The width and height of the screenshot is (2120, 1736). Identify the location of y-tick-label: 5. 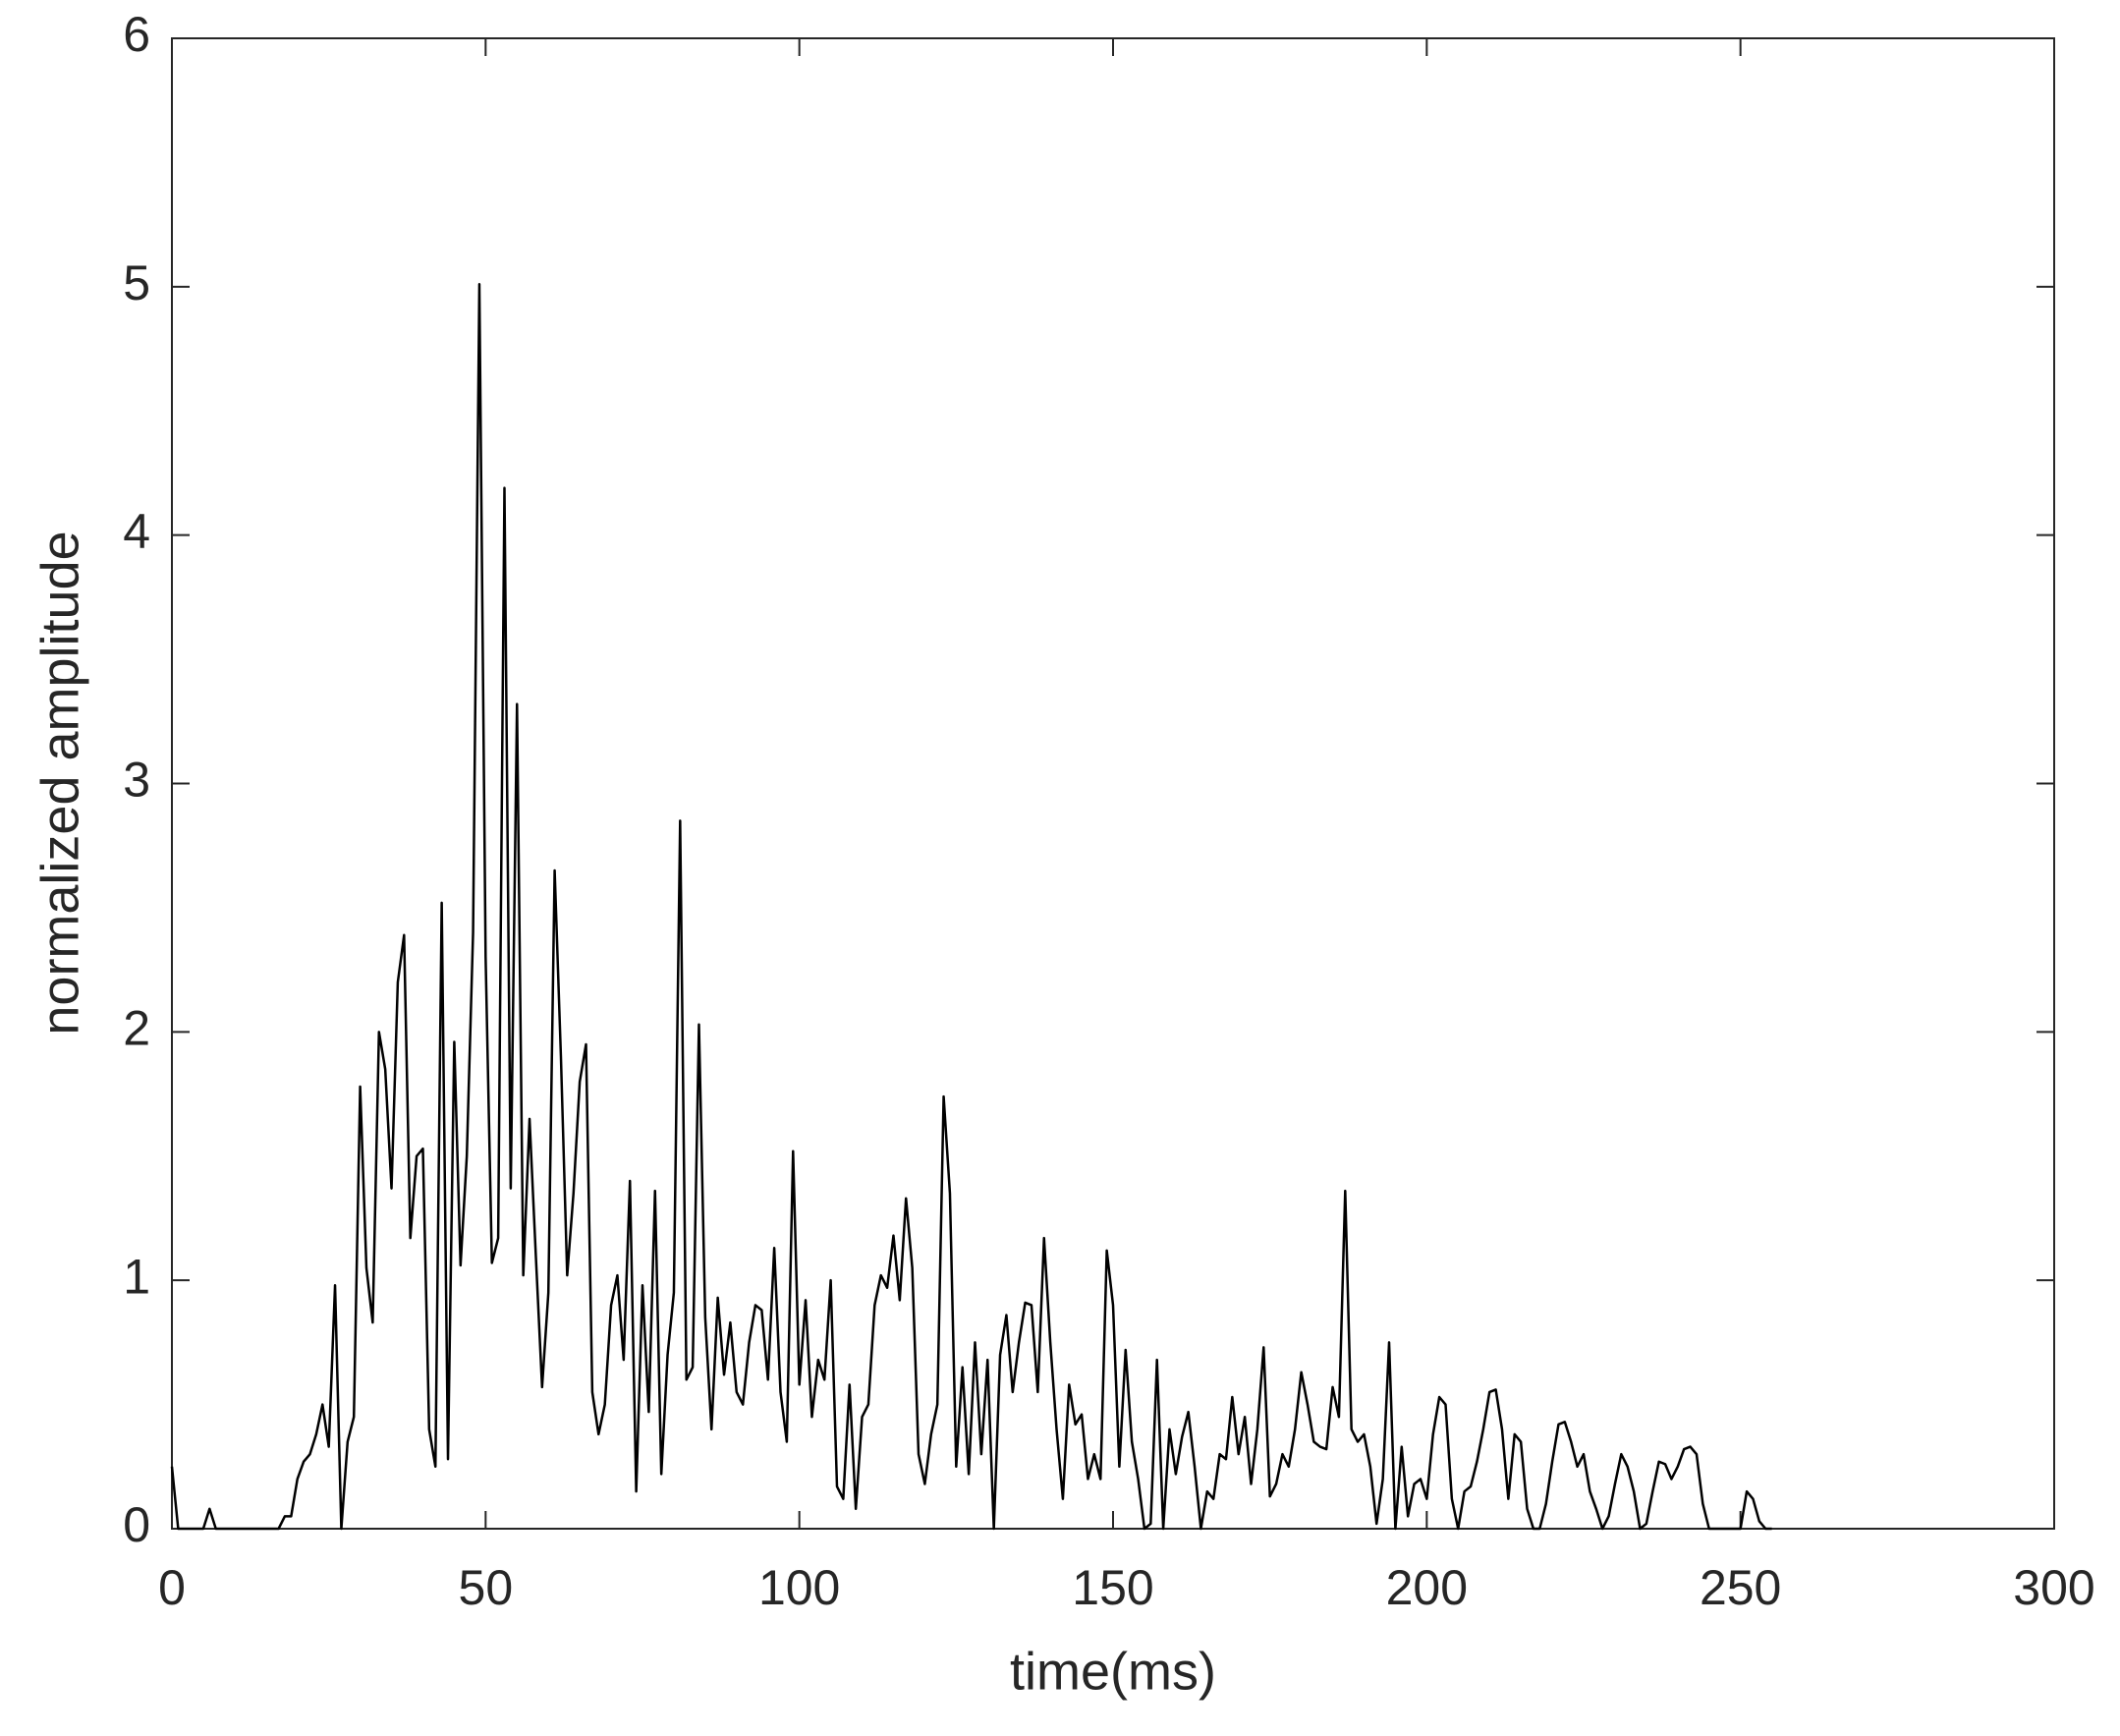
(136, 282).